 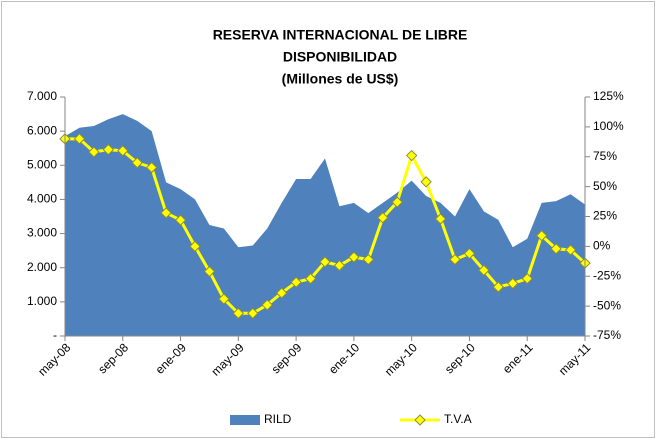 I want to click on y-tick-label: 5.000, so click(x=42, y=164).